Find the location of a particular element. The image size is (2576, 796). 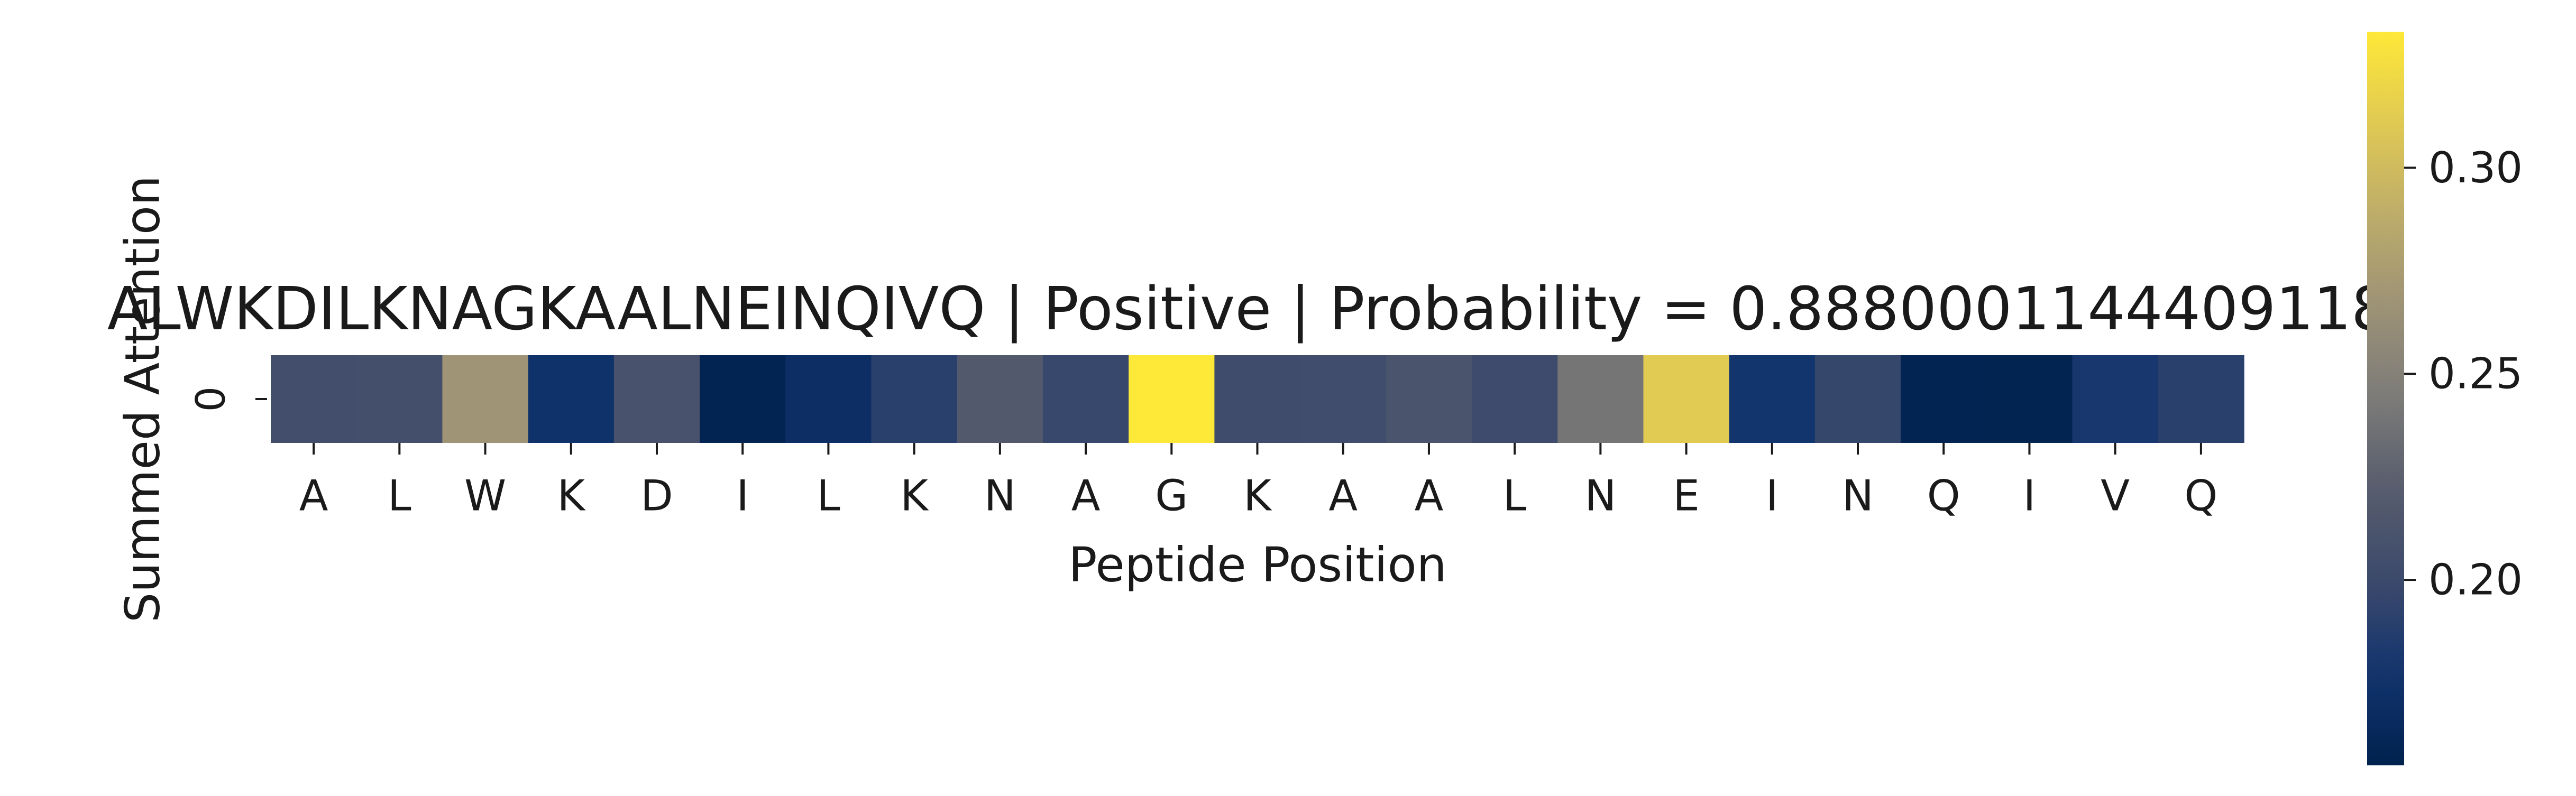

y-axis-label: Summed Attention is located at coordinates (143, 399).